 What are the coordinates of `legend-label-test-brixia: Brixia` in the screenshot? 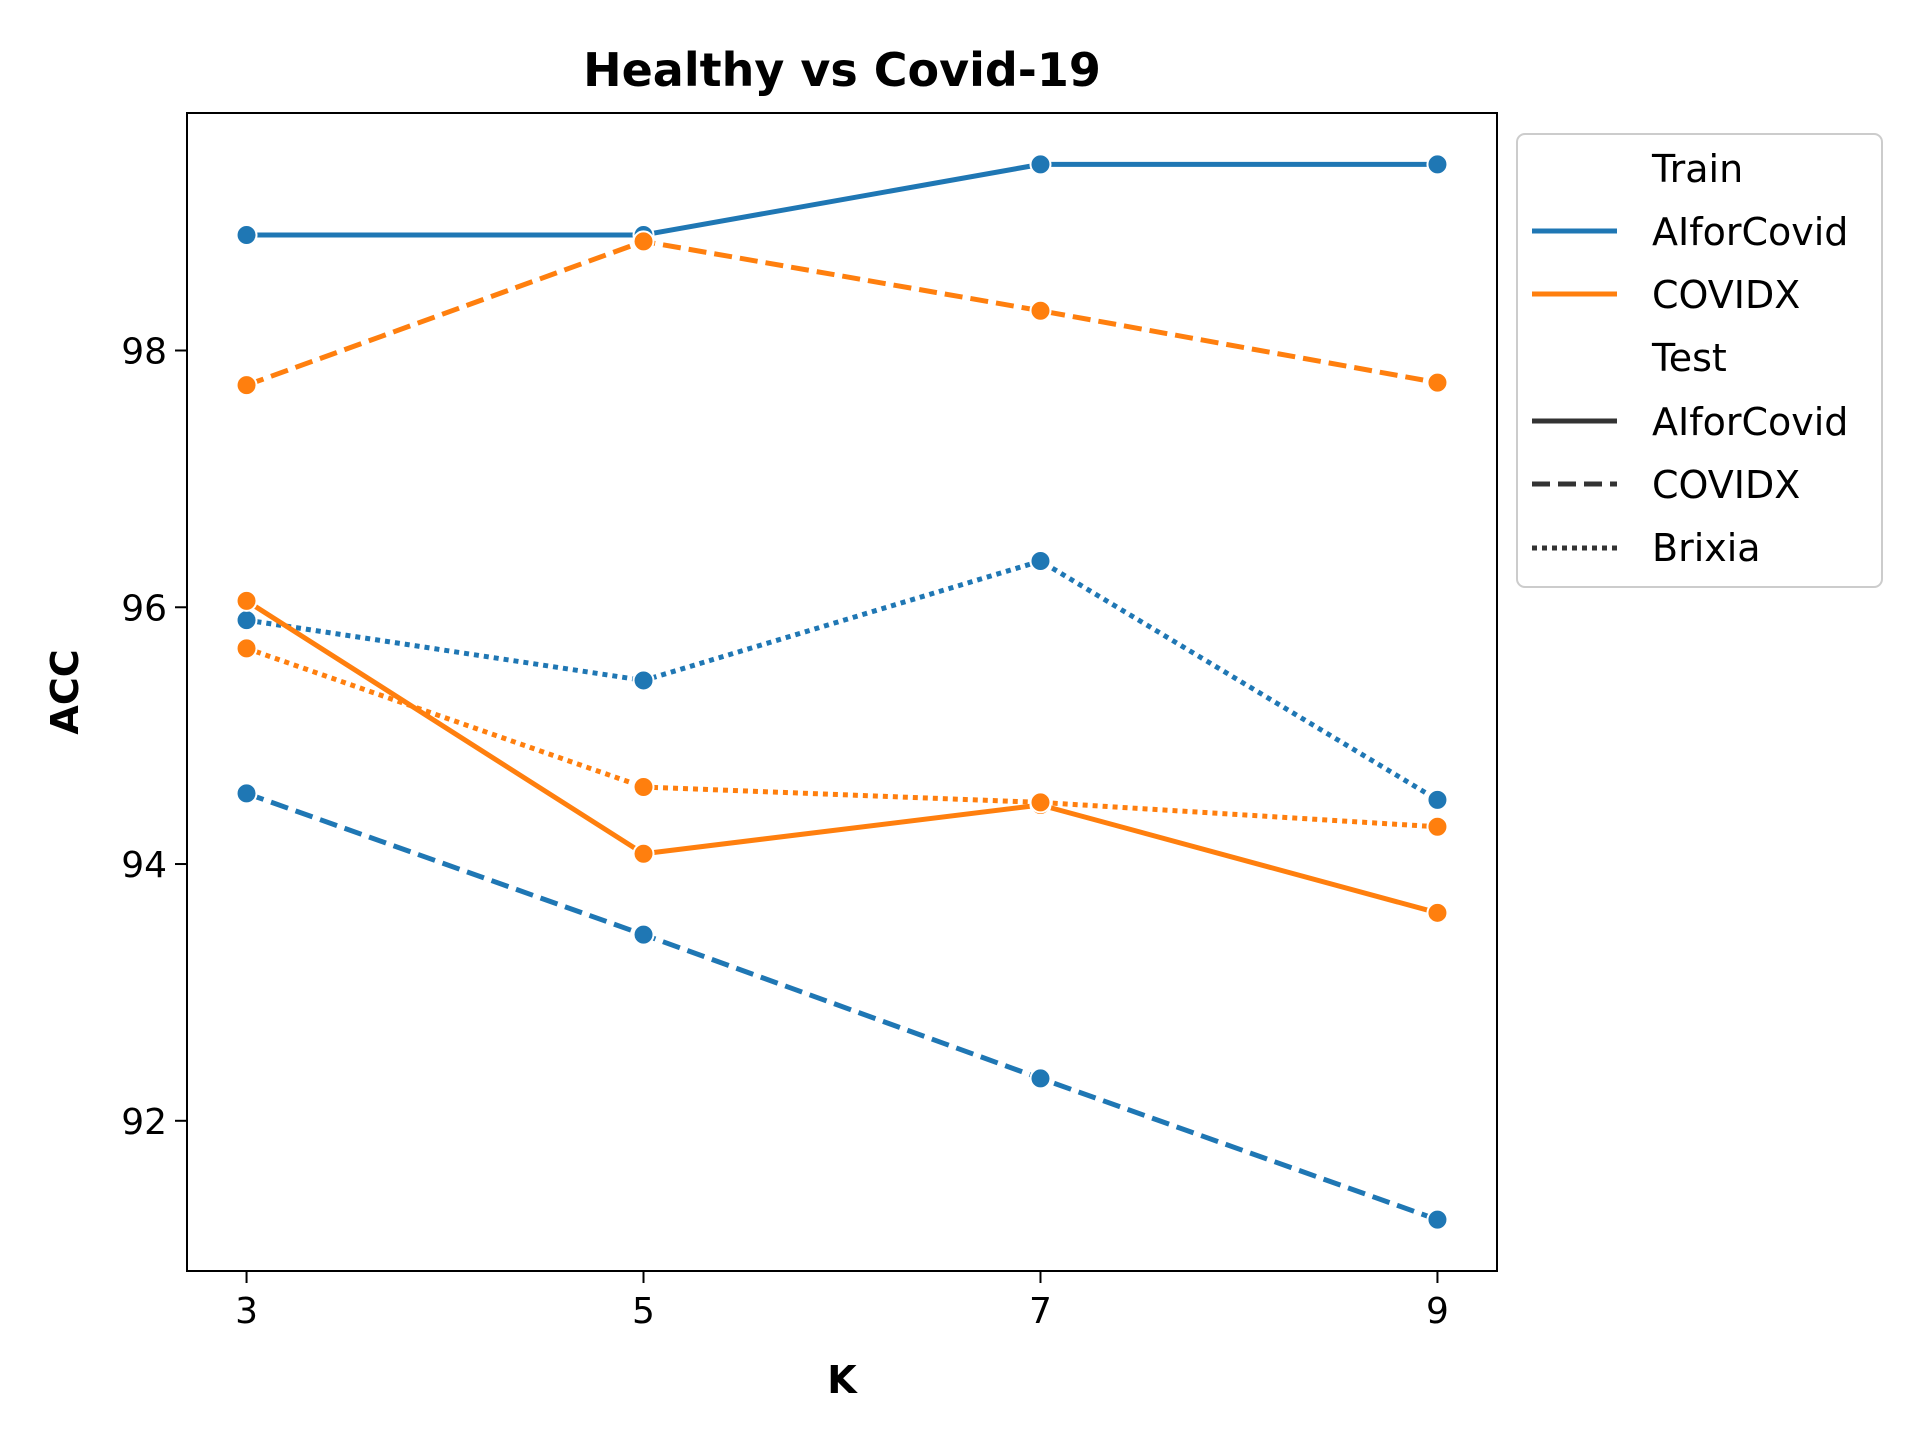 It's located at (1706, 548).